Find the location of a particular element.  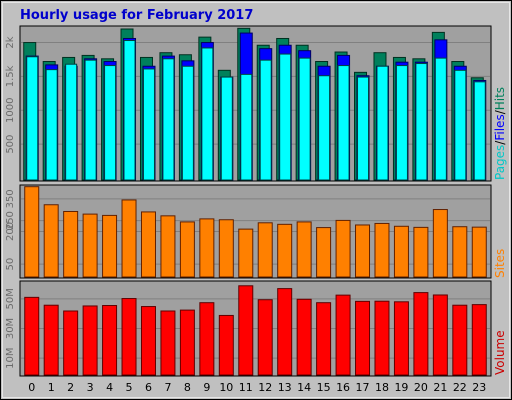

x-tick-label: 18 is located at coordinates (382, 387).